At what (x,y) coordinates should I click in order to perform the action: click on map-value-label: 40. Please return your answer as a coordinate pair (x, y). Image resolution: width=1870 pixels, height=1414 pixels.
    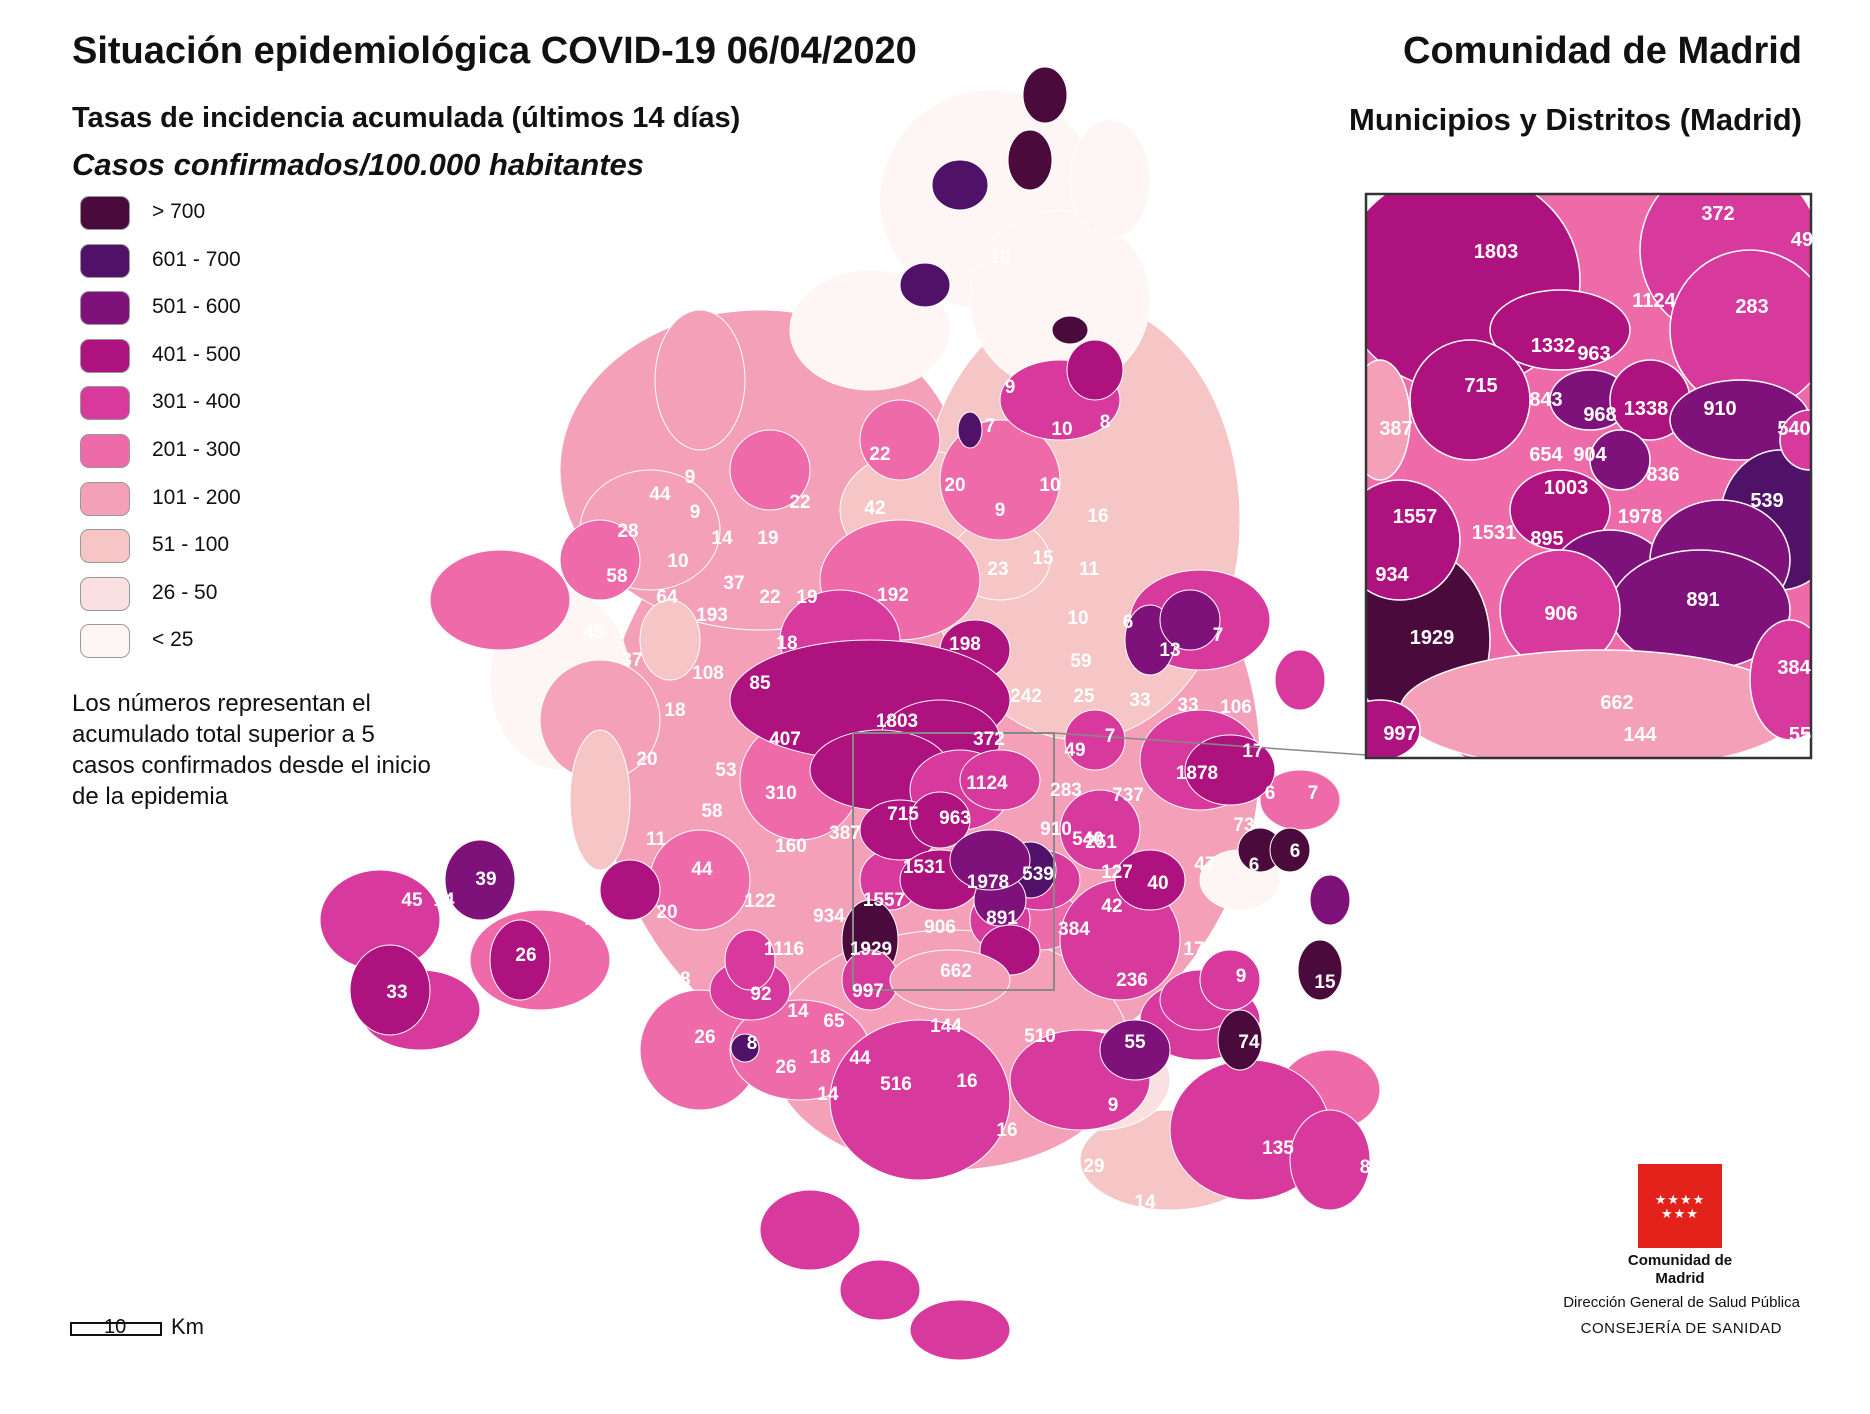
    Looking at the image, I should click on (1157, 883).